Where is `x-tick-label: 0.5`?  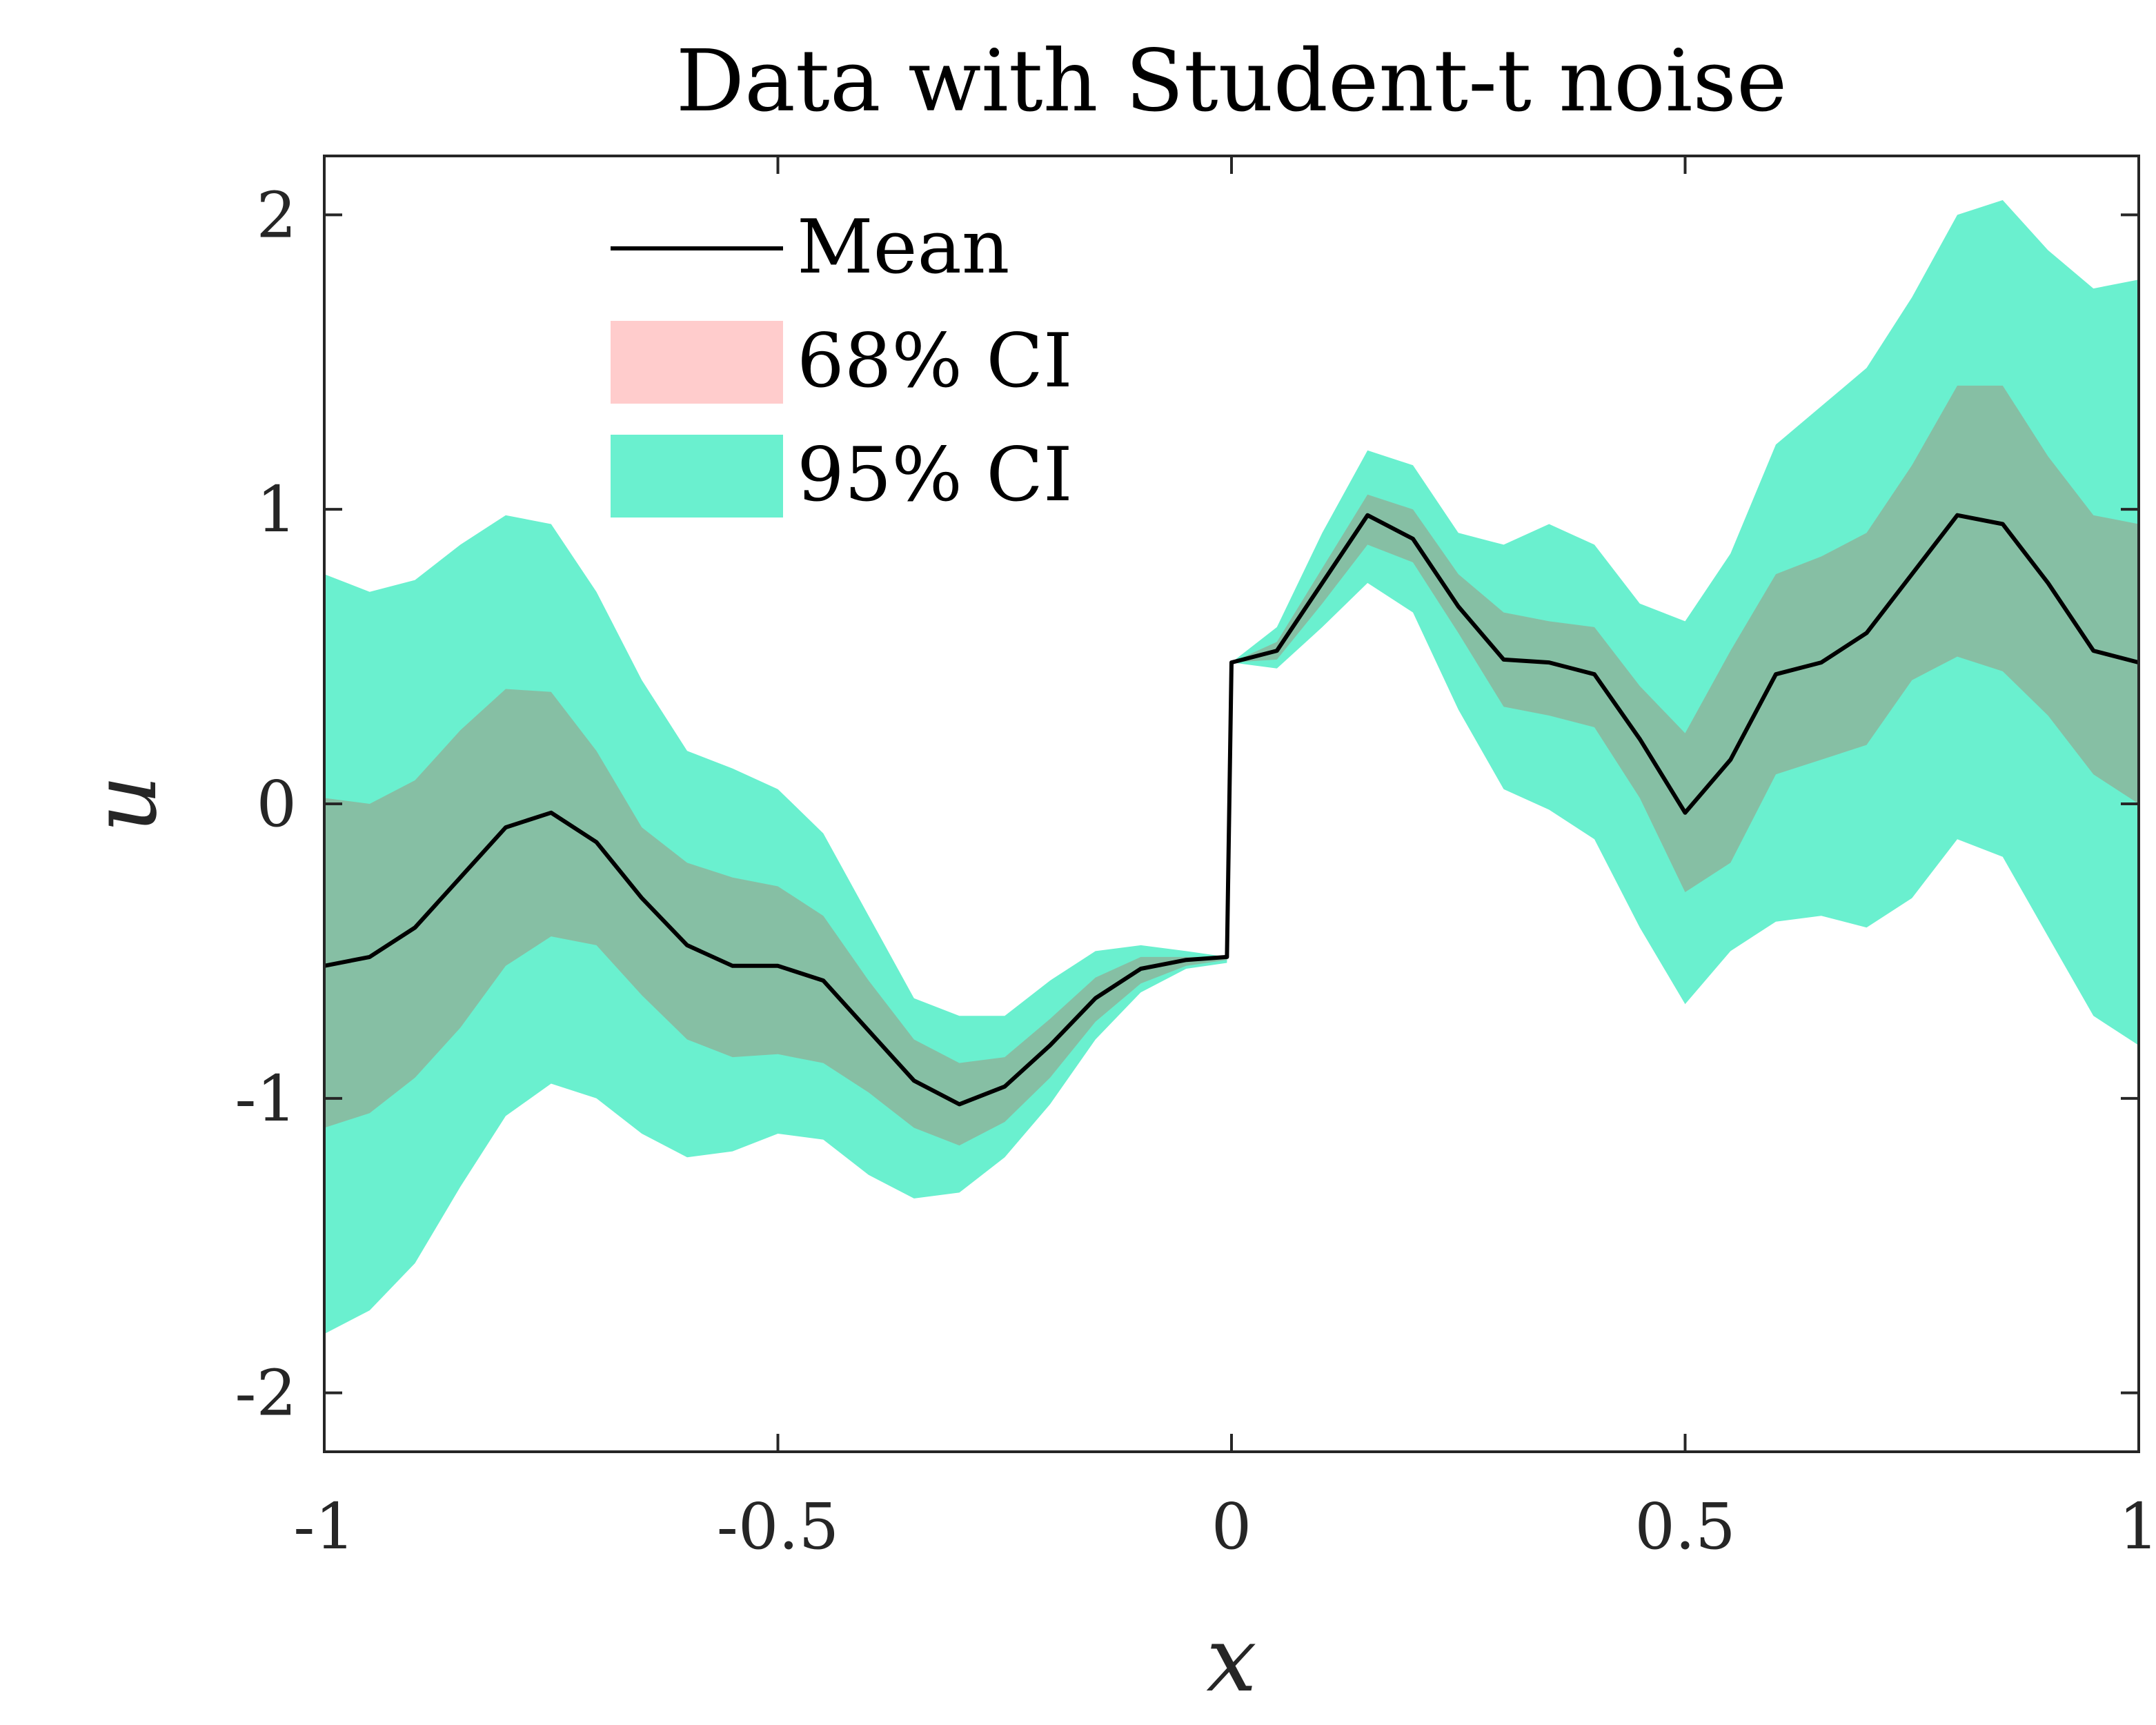 x-tick-label: 0.5 is located at coordinates (1684, 1527).